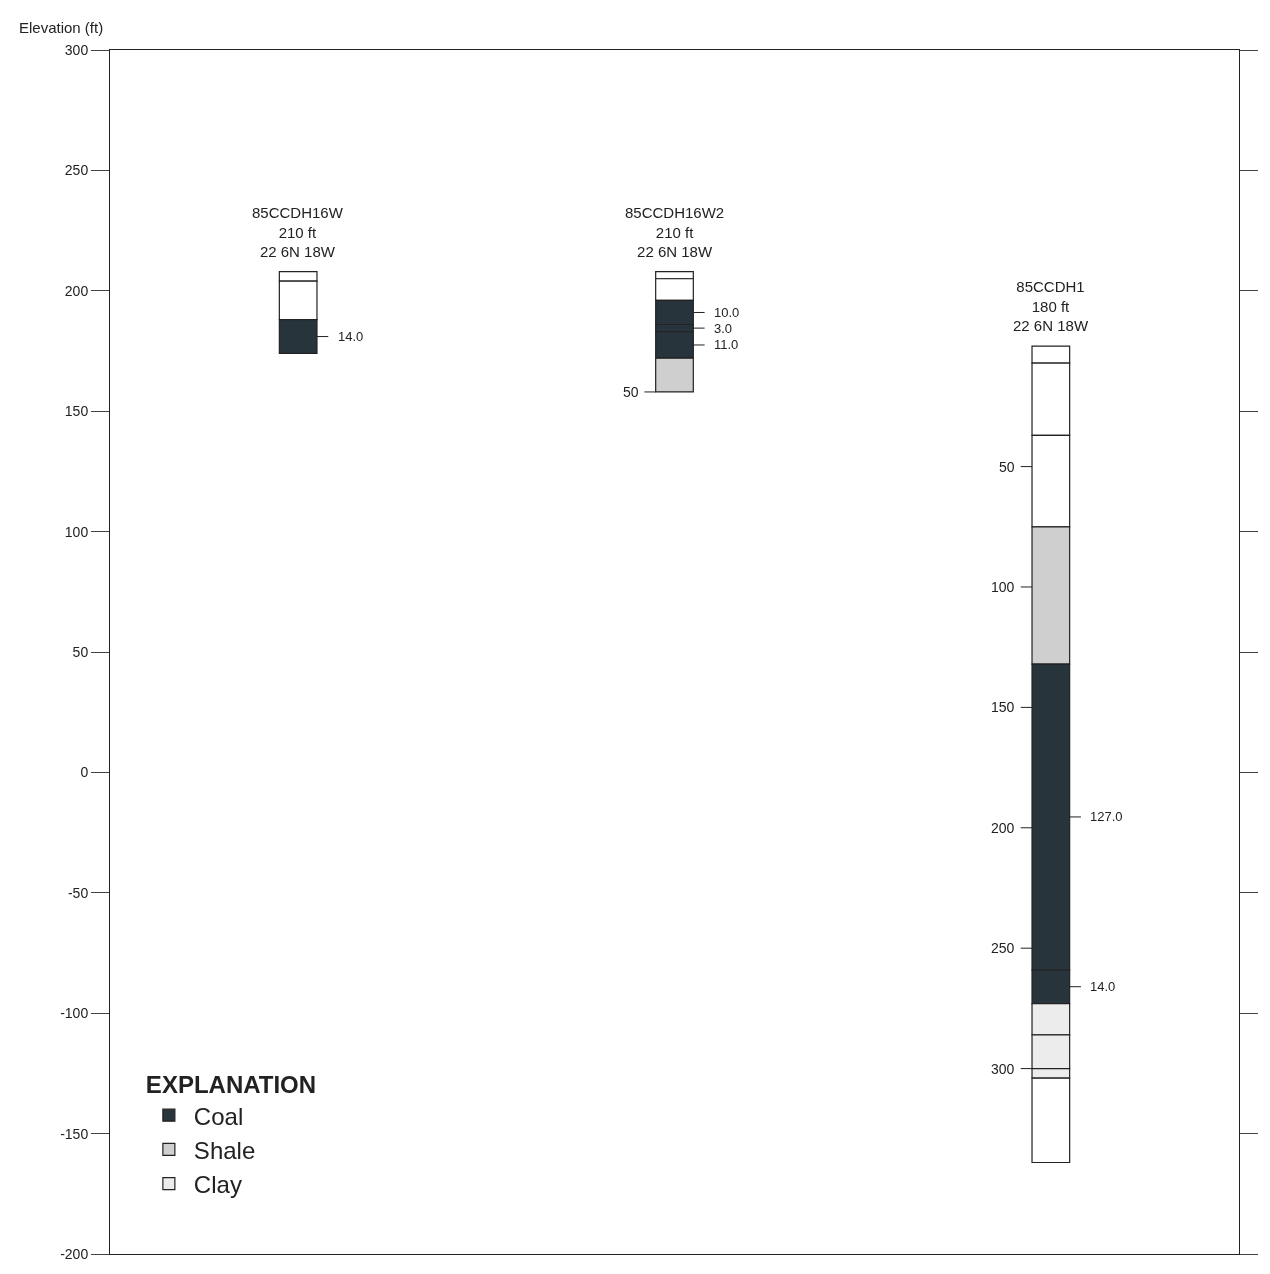 Image resolution: width=1270 pixels, height=1274 pixels. Describe the element at coordinates (231, 1085) in the screenshot. I see `legend-title: EXPLANATION` at that location.